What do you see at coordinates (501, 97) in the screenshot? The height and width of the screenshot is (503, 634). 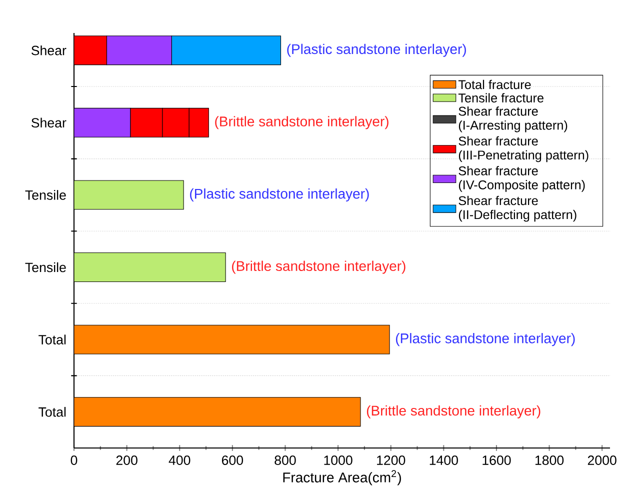 I see `legend-label: Tensile fracture` at bounding box center [501, 97].